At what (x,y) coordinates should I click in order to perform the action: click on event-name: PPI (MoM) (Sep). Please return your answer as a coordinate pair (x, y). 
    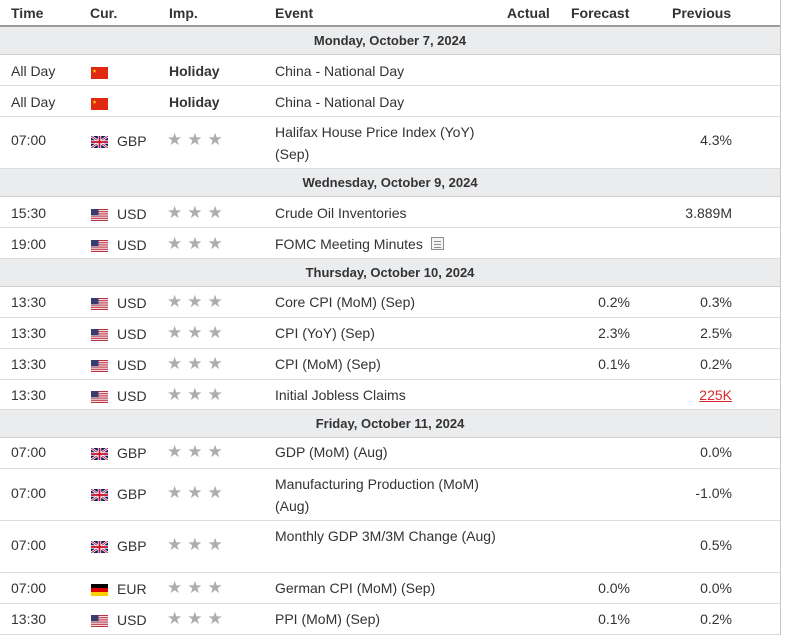
    Looking at the image, I should click on (387, 619).